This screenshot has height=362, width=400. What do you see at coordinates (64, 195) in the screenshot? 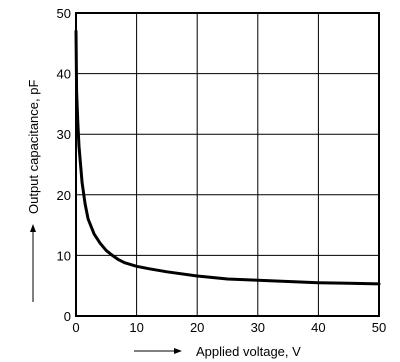
I see `y-tick-label: 20` at bounding box center [64, 195].